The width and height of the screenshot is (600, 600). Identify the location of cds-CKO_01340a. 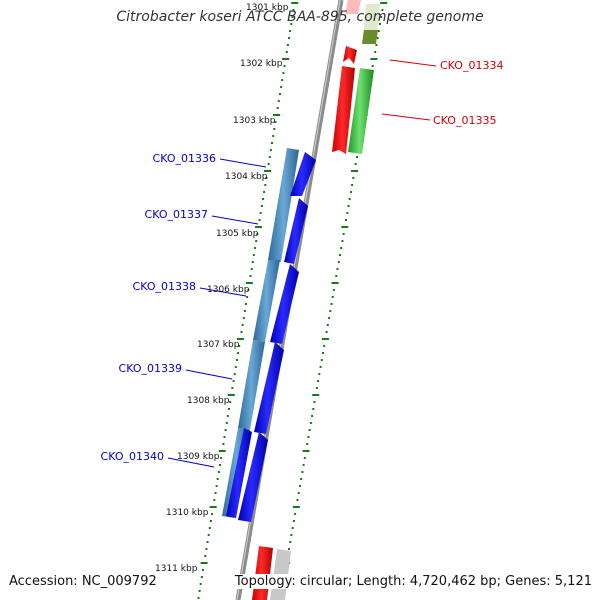
(239, 473).